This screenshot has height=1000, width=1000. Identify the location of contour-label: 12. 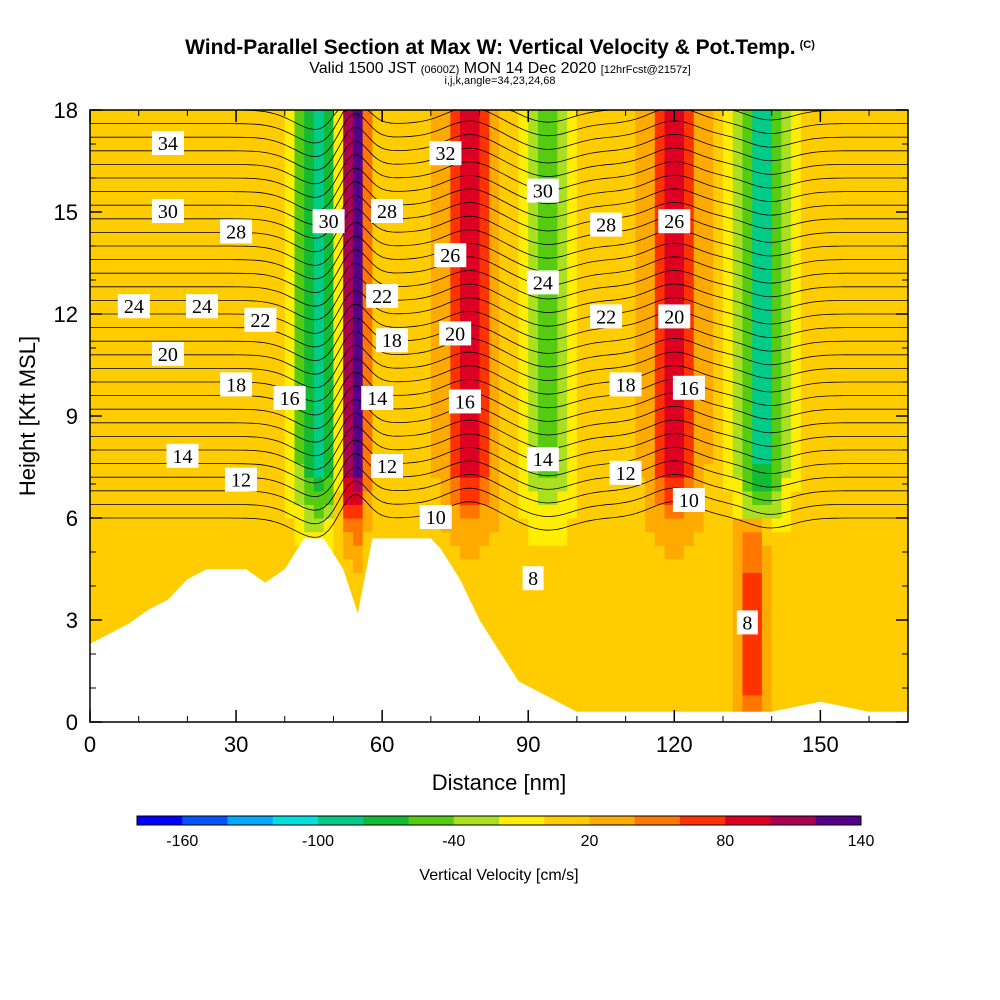
(387, 466).